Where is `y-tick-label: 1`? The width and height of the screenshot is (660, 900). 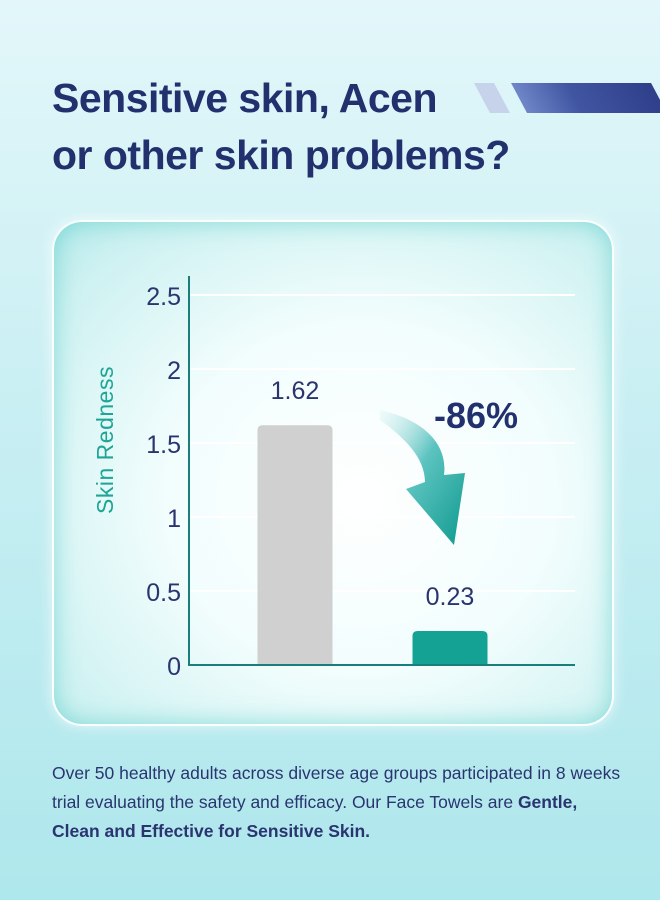 y-tick-label: 1 is located at coordinates (174, 519).